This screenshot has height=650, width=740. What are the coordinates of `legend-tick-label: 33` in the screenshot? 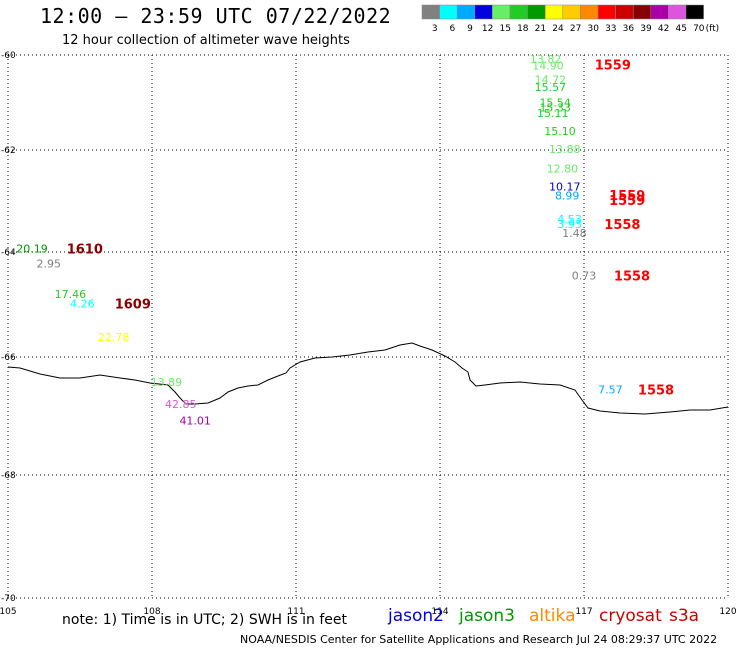 It's located at (610, 29).